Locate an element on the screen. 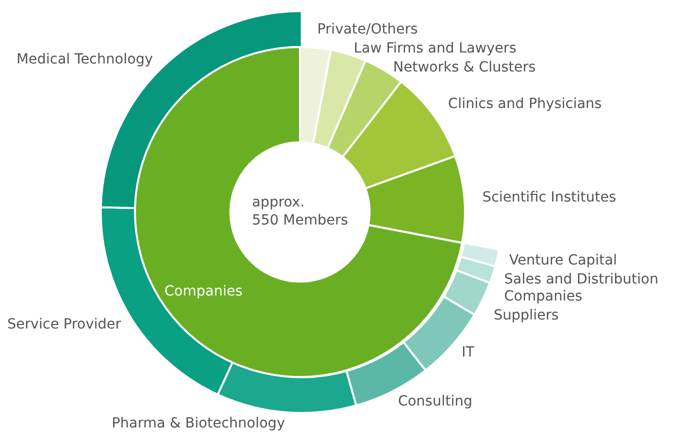 The height and width of the screenshot is (434, 682). slice-label: Clinics and Physicians is located at coordinates (525, 104).